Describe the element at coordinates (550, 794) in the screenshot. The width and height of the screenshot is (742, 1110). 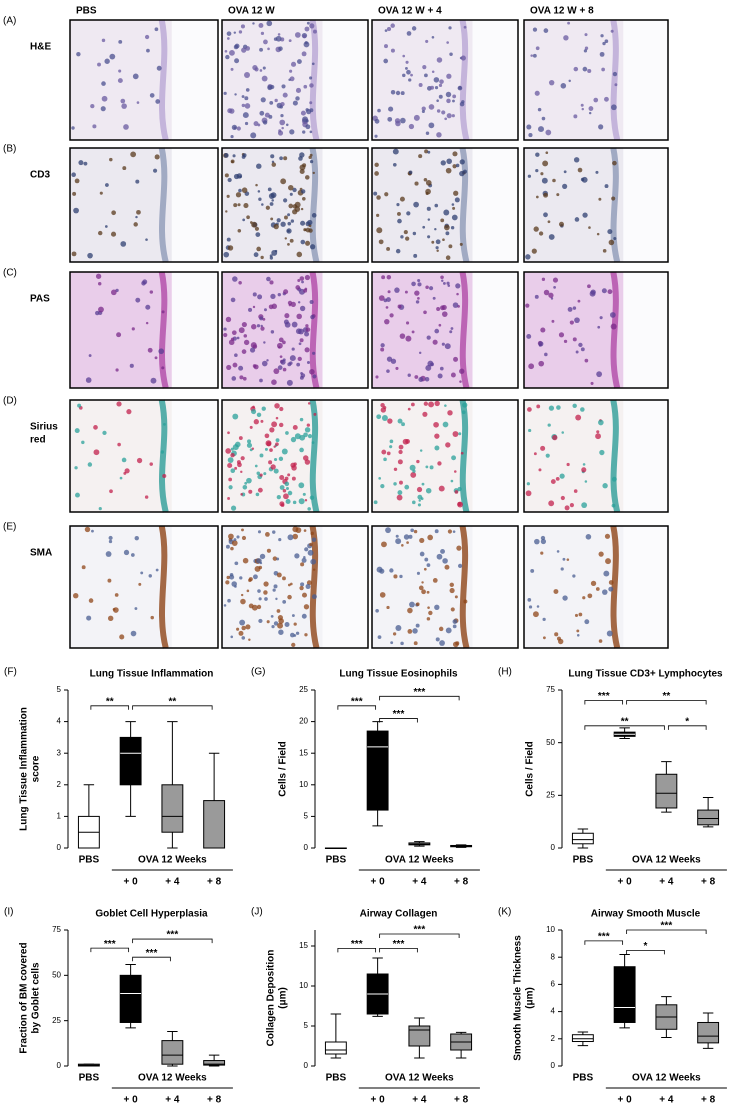
I see `y-tick-label: 25` at that location.